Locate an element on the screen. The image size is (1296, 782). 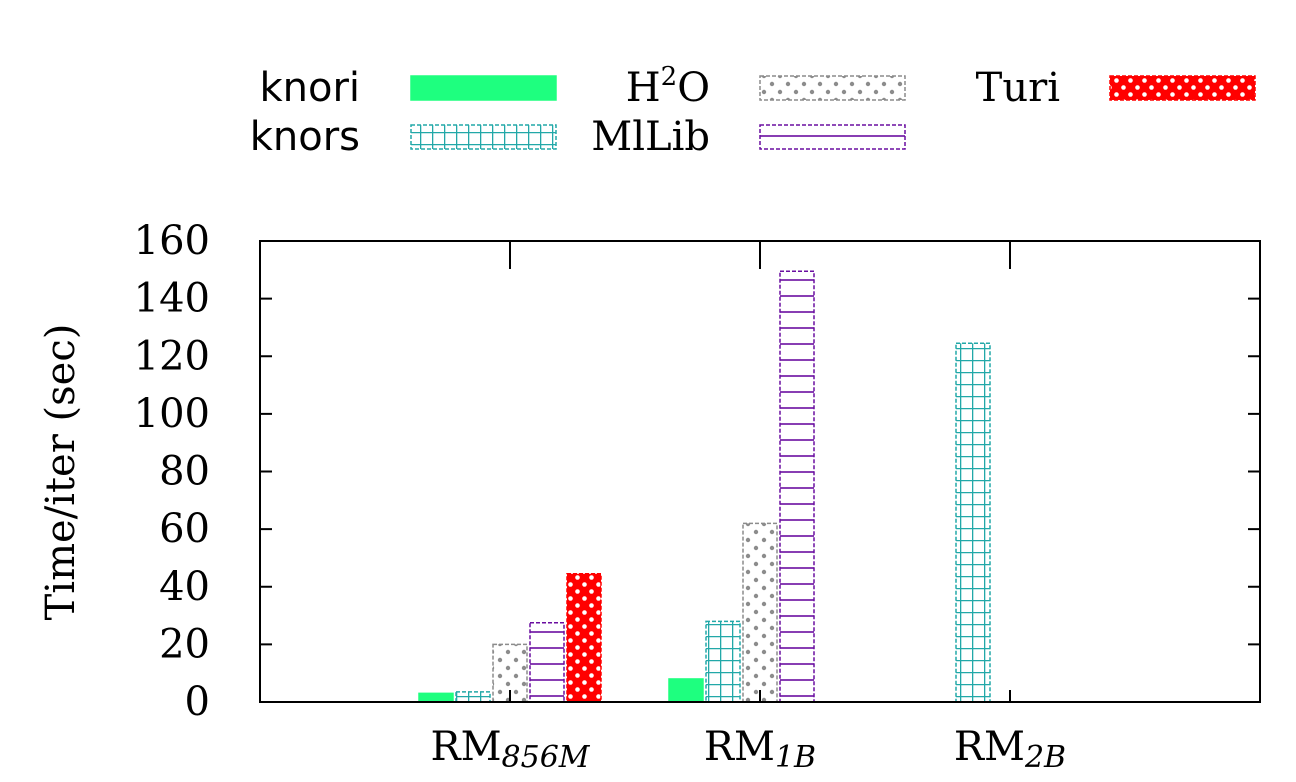
y-tick-label: 140 is located at coordinates (172, 299).